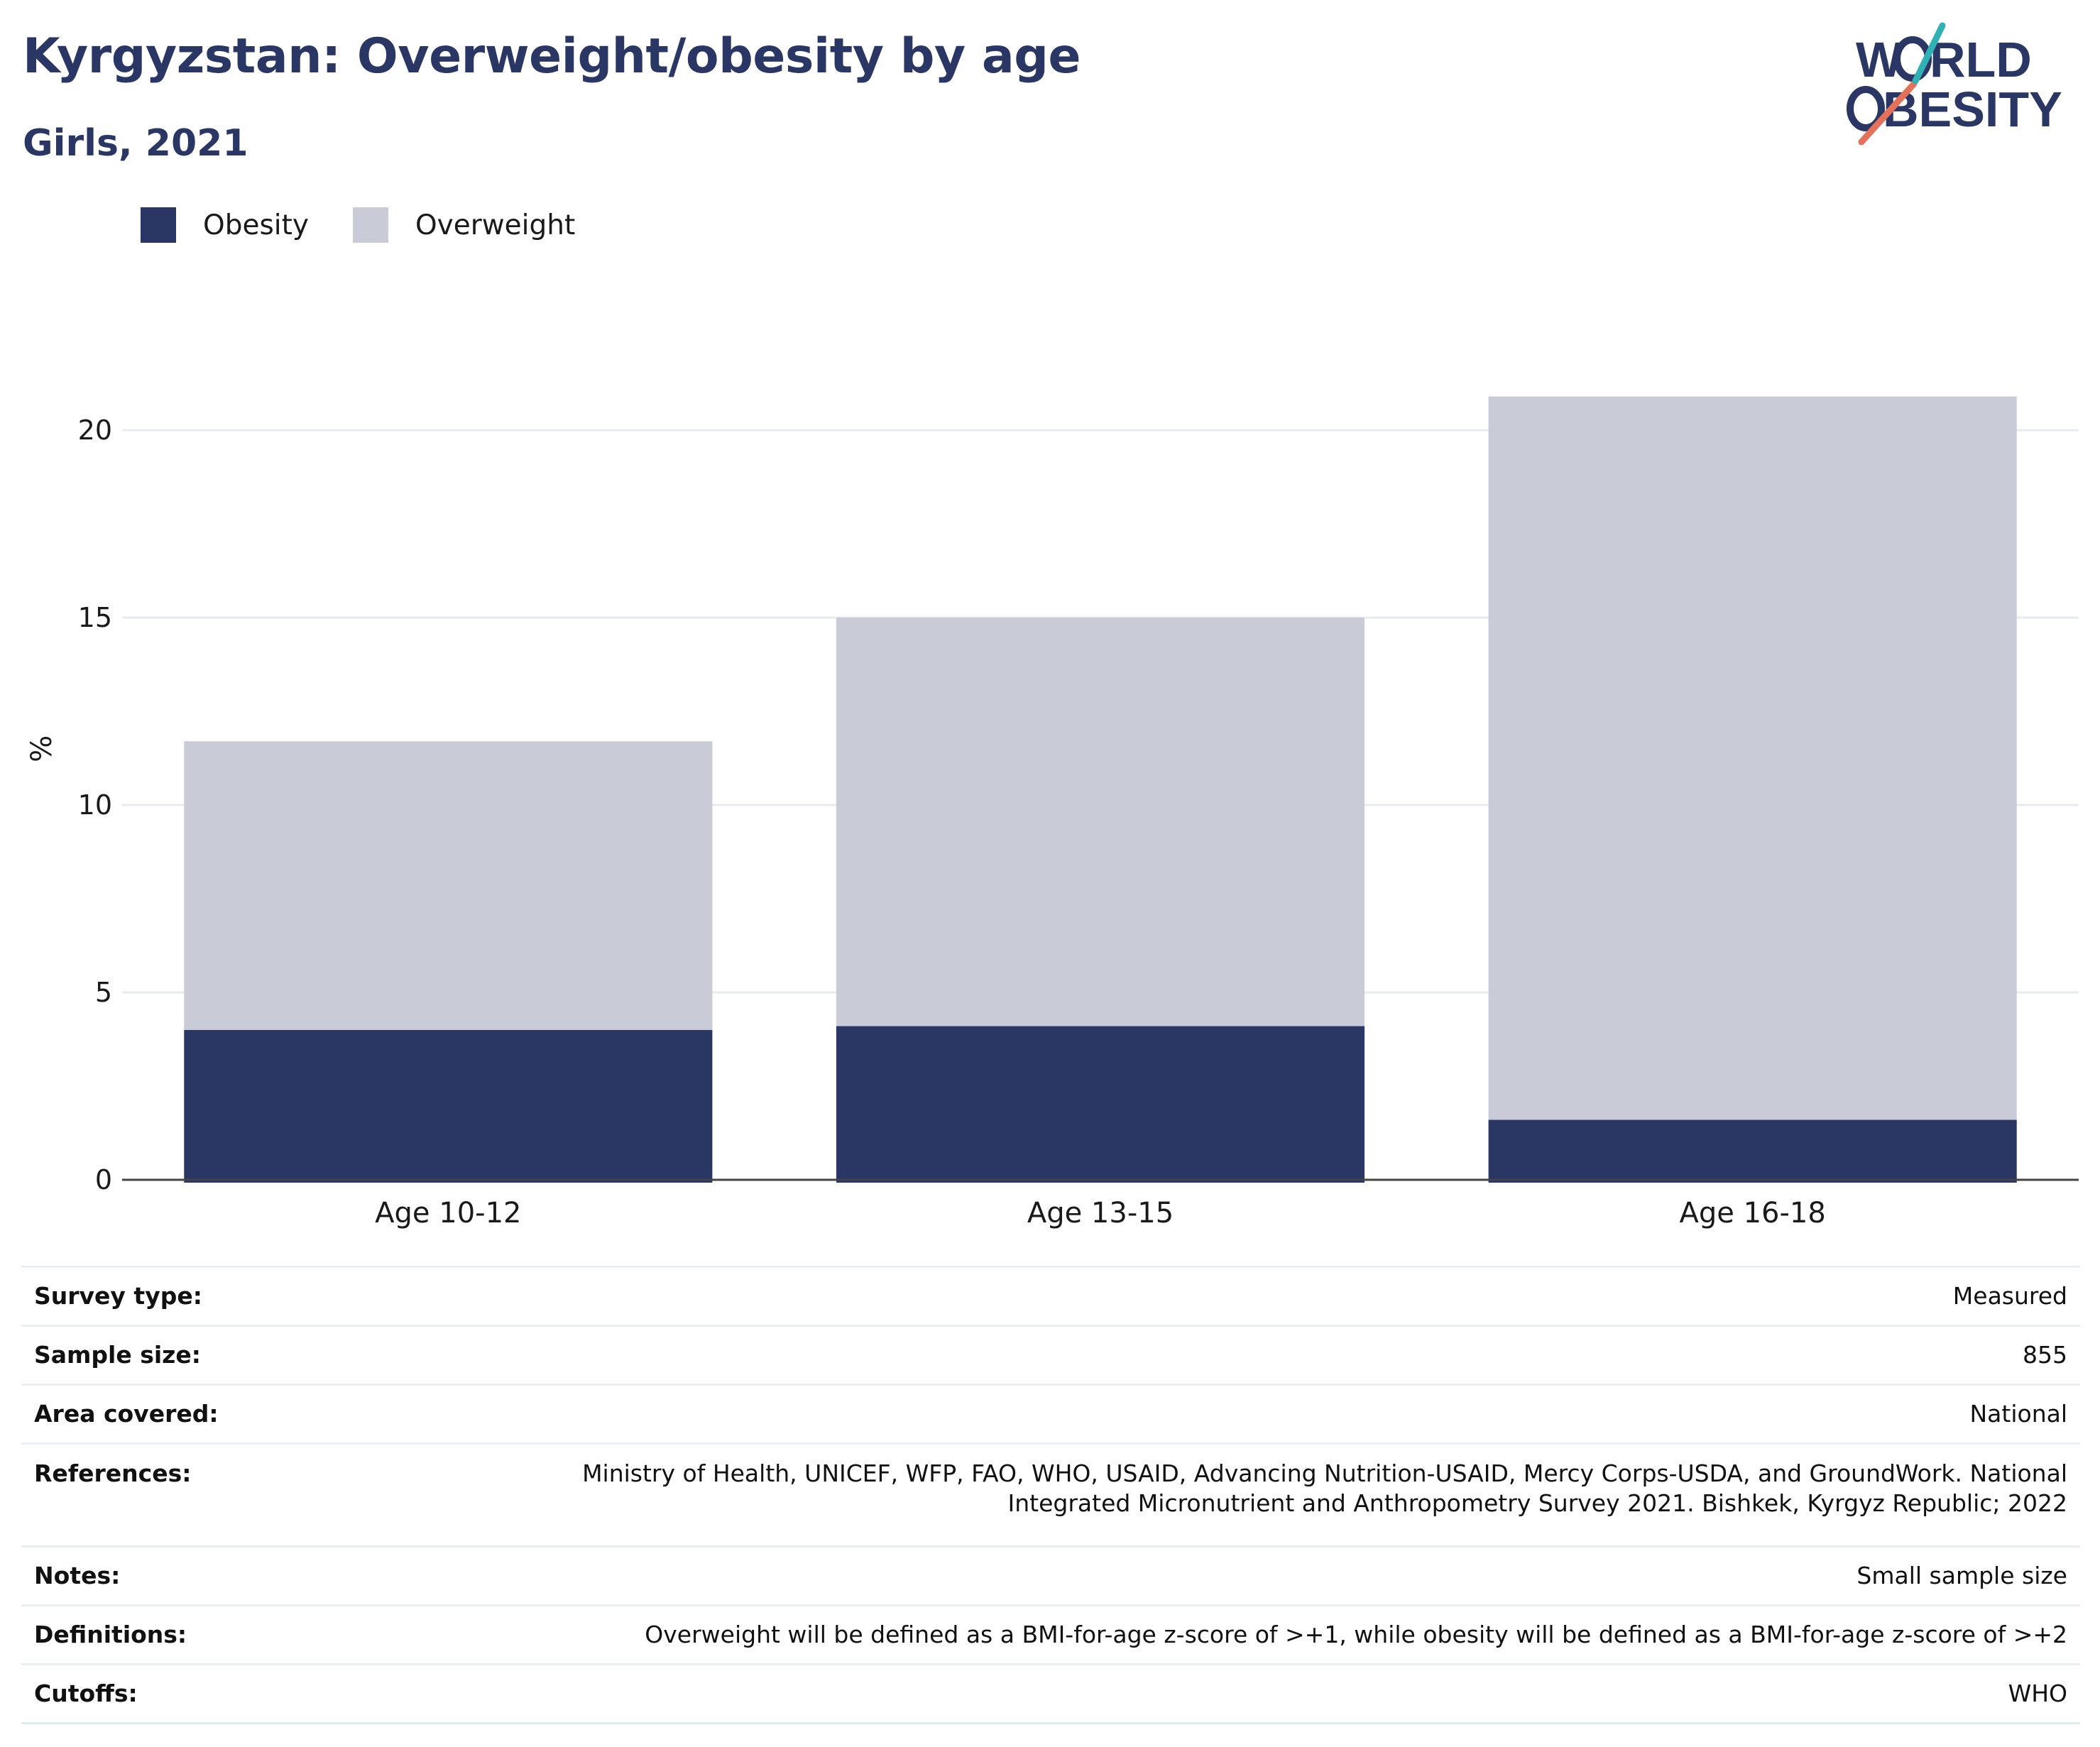  I want to click on info-row-sample-size: Sample size: 855, so click(1050, 1355).